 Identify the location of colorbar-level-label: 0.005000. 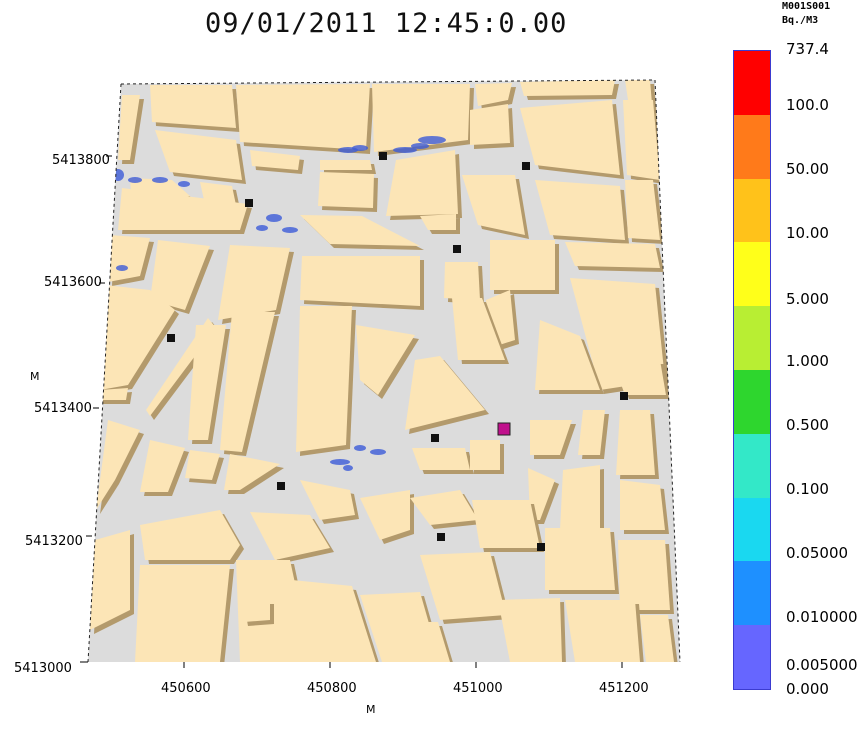
(822, 665).